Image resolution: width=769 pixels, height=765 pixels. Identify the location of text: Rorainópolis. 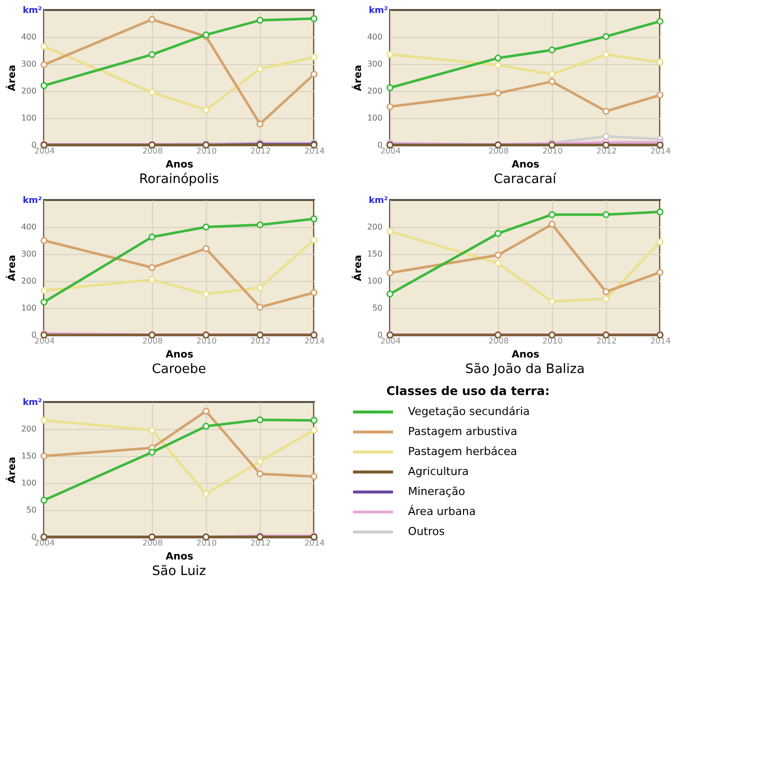
(179, 179).